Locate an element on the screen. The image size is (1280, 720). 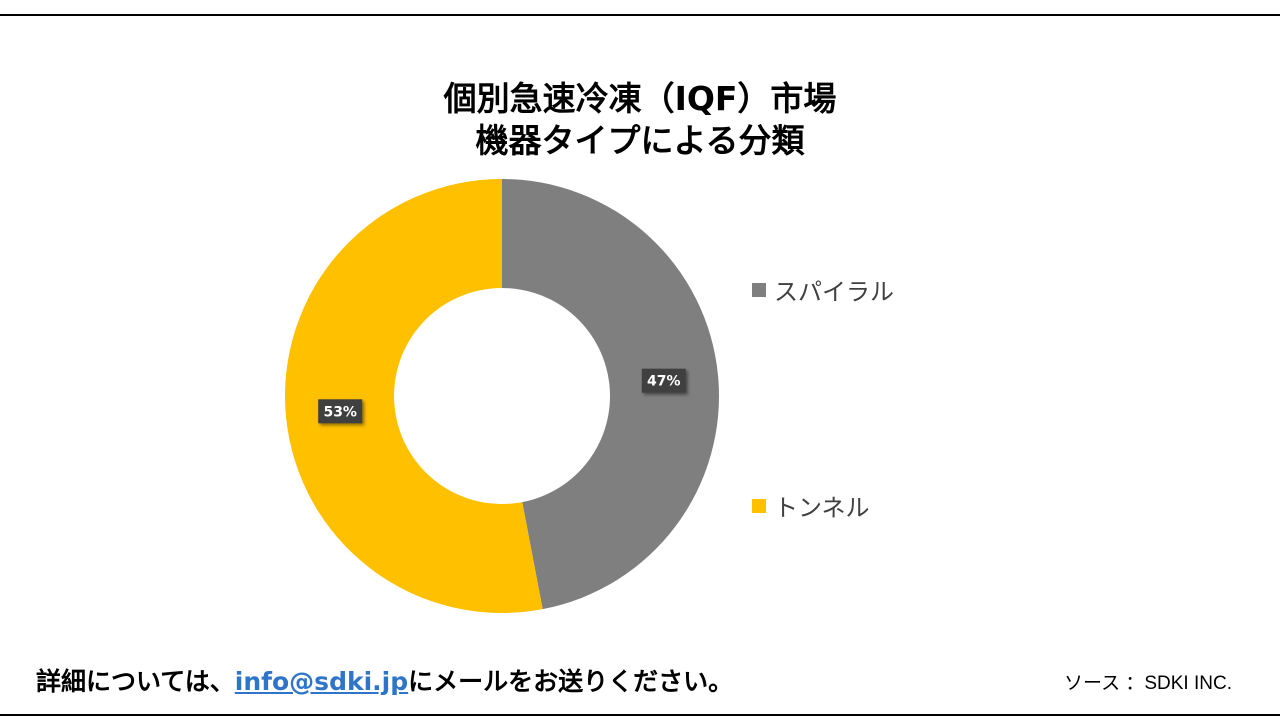
chart-title: 個別急速冷凍（IQF）市場 機器タイプによる分類 is located at coordinates (640, 120).